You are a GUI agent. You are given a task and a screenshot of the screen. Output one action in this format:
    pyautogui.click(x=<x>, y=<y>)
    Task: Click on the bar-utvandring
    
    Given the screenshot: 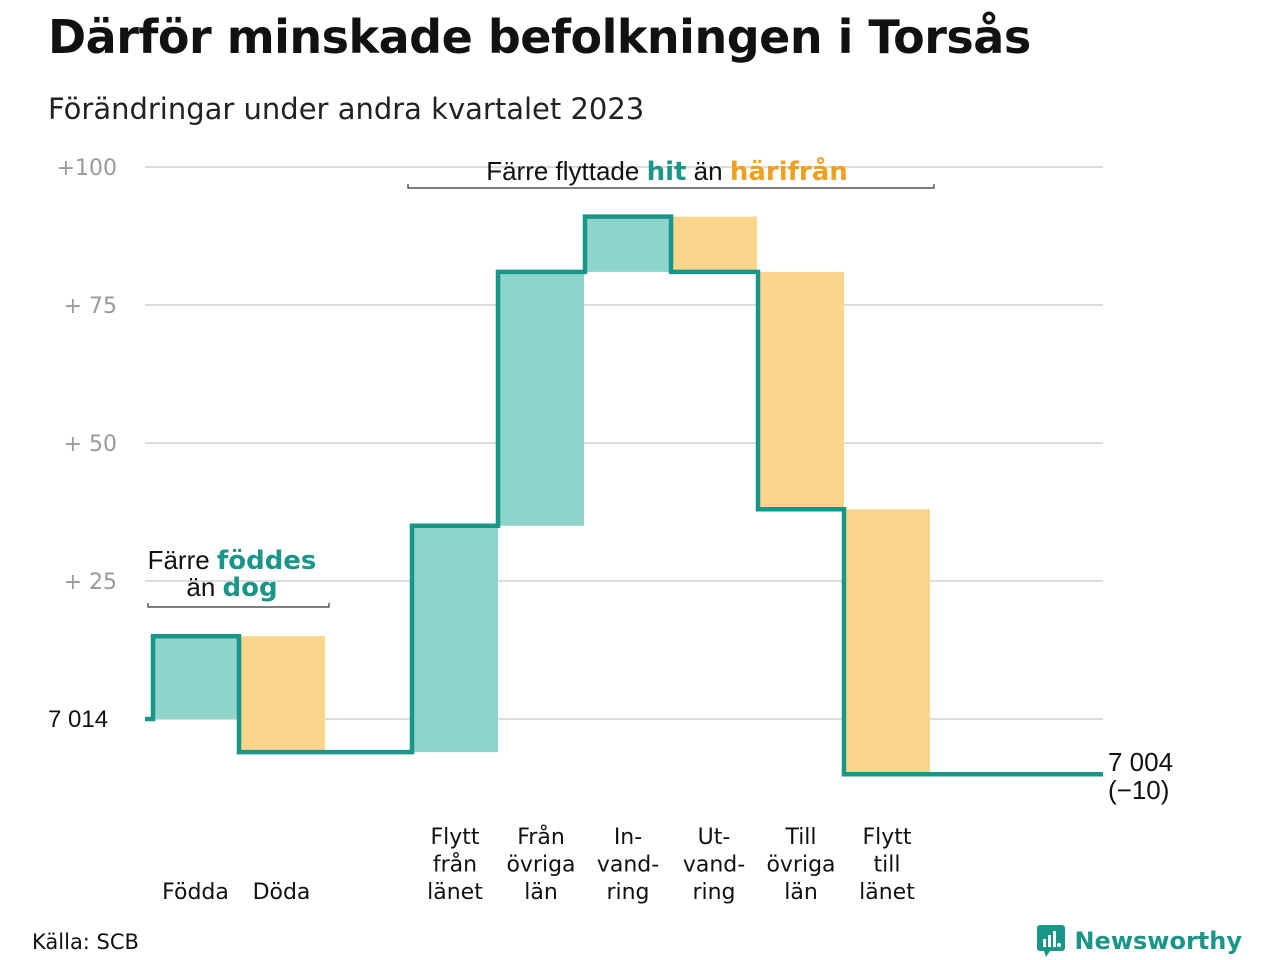 What is the action you would take?
    pyautogui.click(x=714, y=244)
    